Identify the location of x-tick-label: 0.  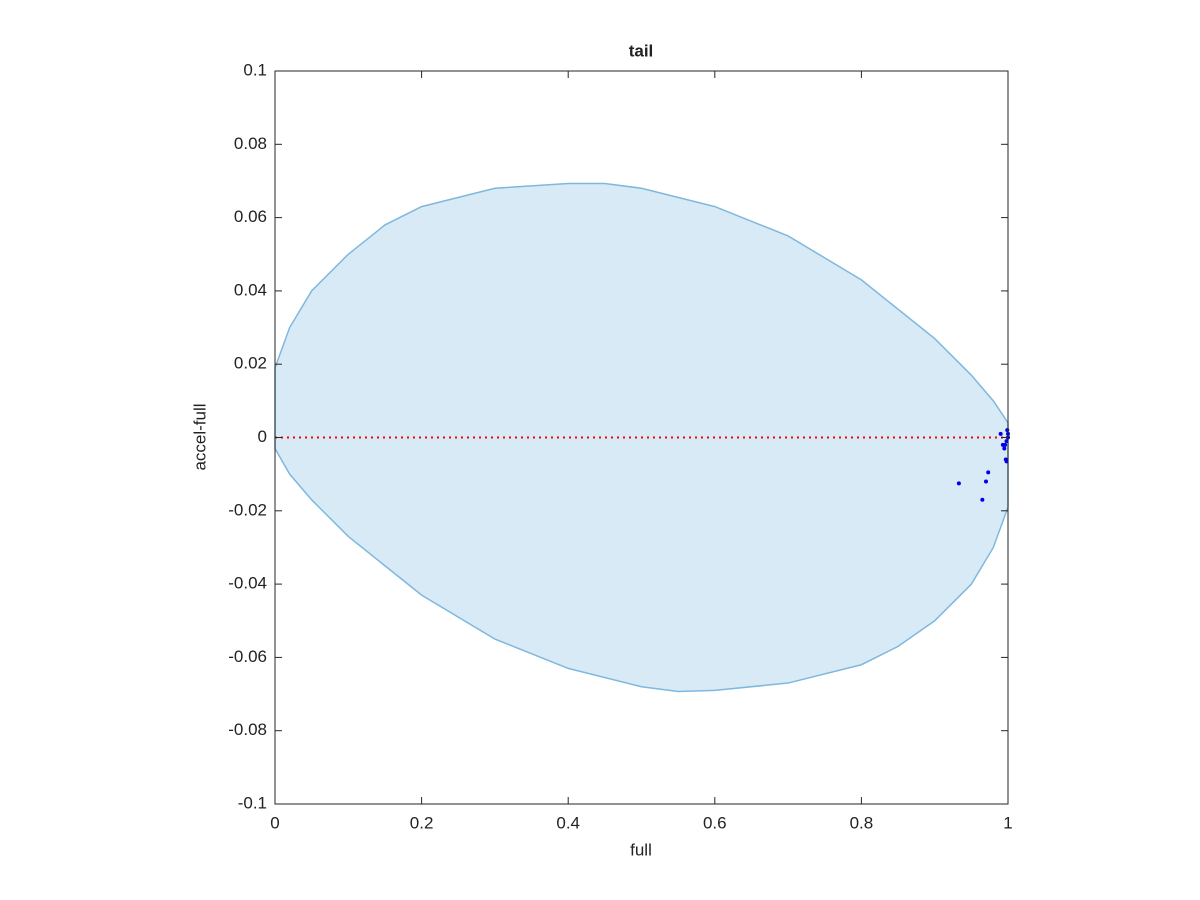
(274, 822).